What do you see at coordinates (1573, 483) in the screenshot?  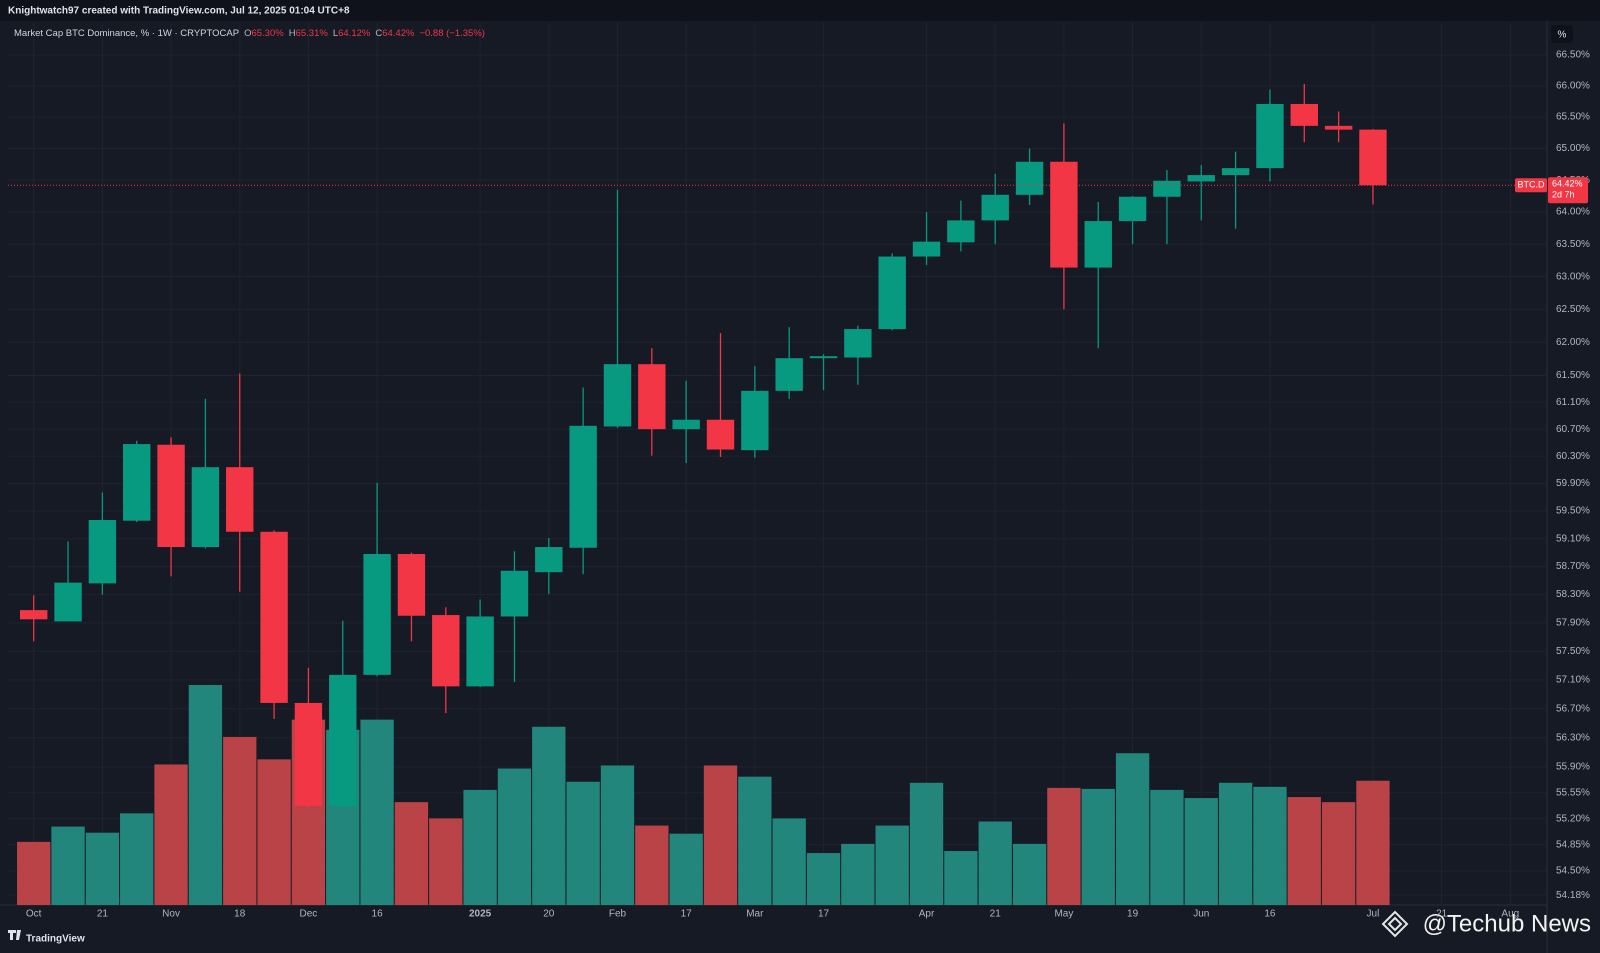 I see `y-tick-label: 59.90%` at bounding box center [1573, 483].